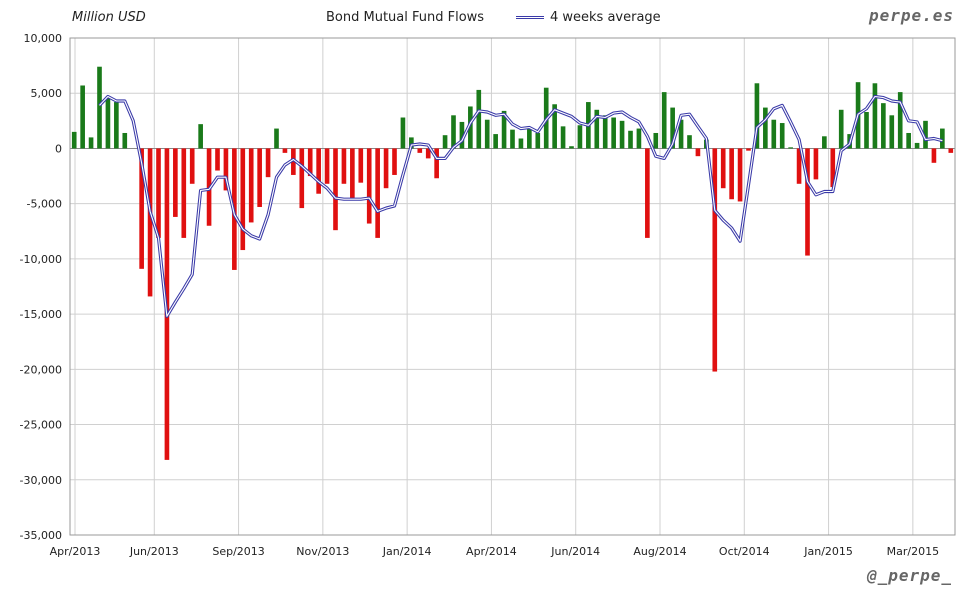 Image resolution: width=980 pixels, height=600 pixels. What do you see at coordinates (47, 93) in the screenshot?
I see `y-tick-label: 5,000` at bounding box center [47, 93].